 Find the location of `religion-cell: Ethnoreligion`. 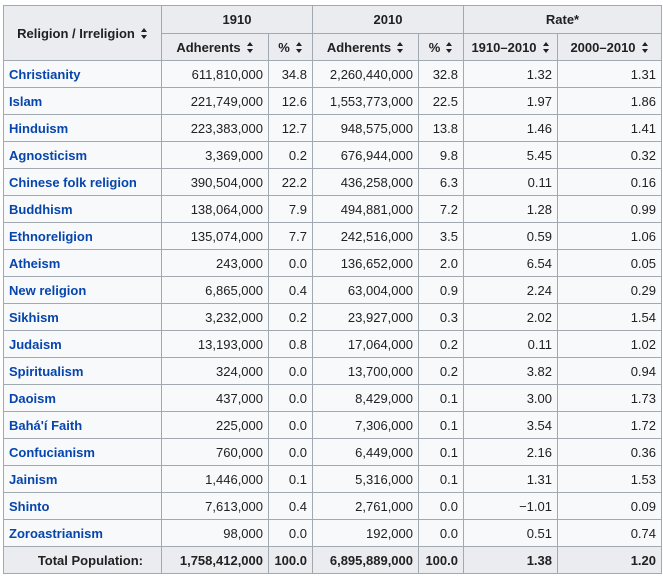

religion-cell: Ethnoreligion is located at coordinates (82, 236).